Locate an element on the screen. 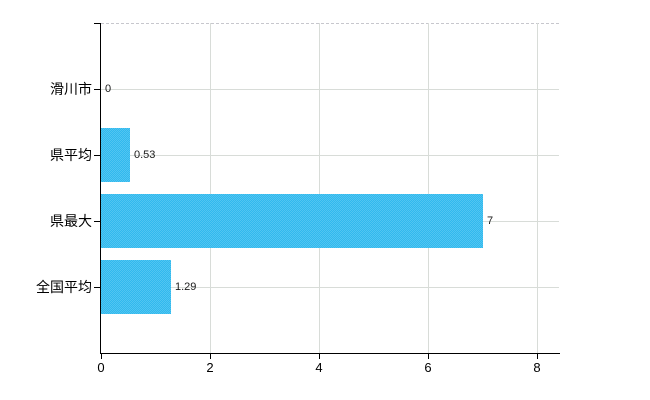  x-tick-label: 6 is located at coordinates (428, 367).